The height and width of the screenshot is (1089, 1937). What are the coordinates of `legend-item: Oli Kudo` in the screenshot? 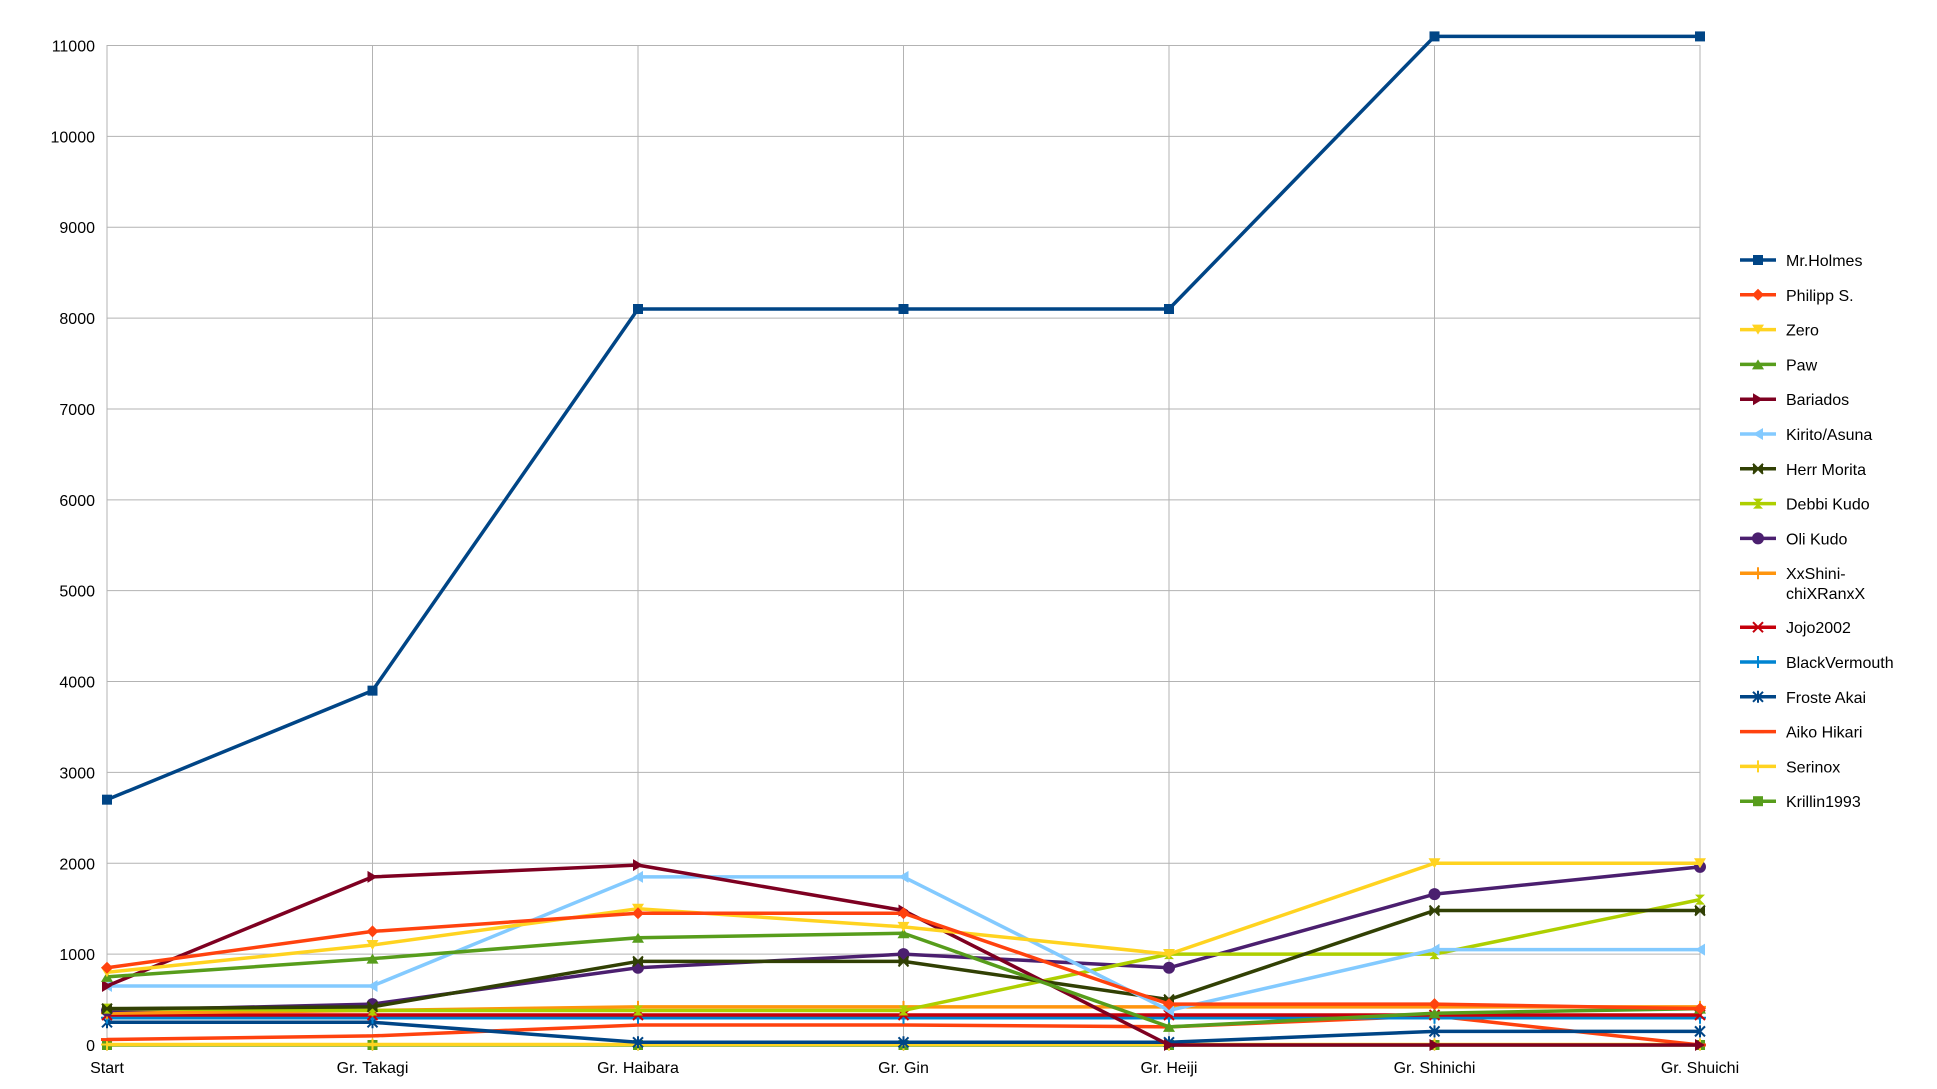 It's located at (1793, 539).